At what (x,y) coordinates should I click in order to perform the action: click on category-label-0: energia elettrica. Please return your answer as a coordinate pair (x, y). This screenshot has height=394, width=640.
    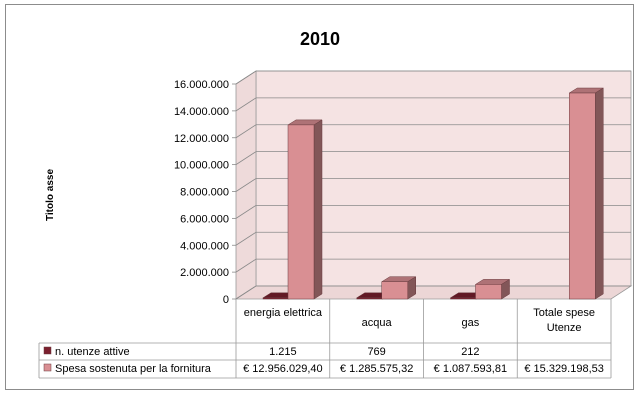
    Looking at the image, I should click on (283, 313).